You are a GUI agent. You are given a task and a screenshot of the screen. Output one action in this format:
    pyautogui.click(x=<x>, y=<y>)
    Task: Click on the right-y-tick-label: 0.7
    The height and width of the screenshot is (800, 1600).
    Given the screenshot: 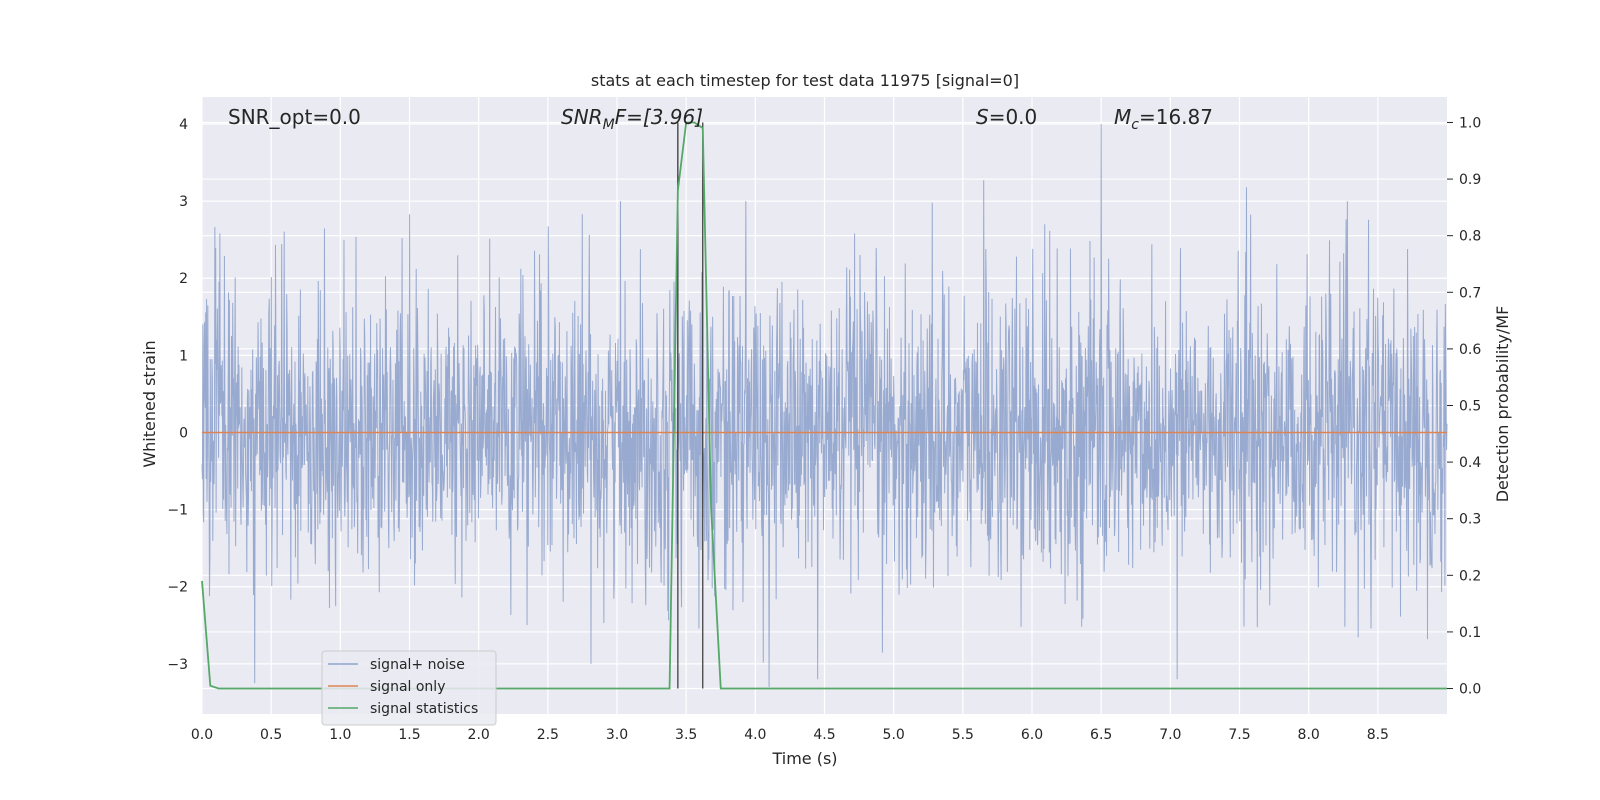 What is the action you would take?
    pyautogui.click(x=1470, y=293)
    